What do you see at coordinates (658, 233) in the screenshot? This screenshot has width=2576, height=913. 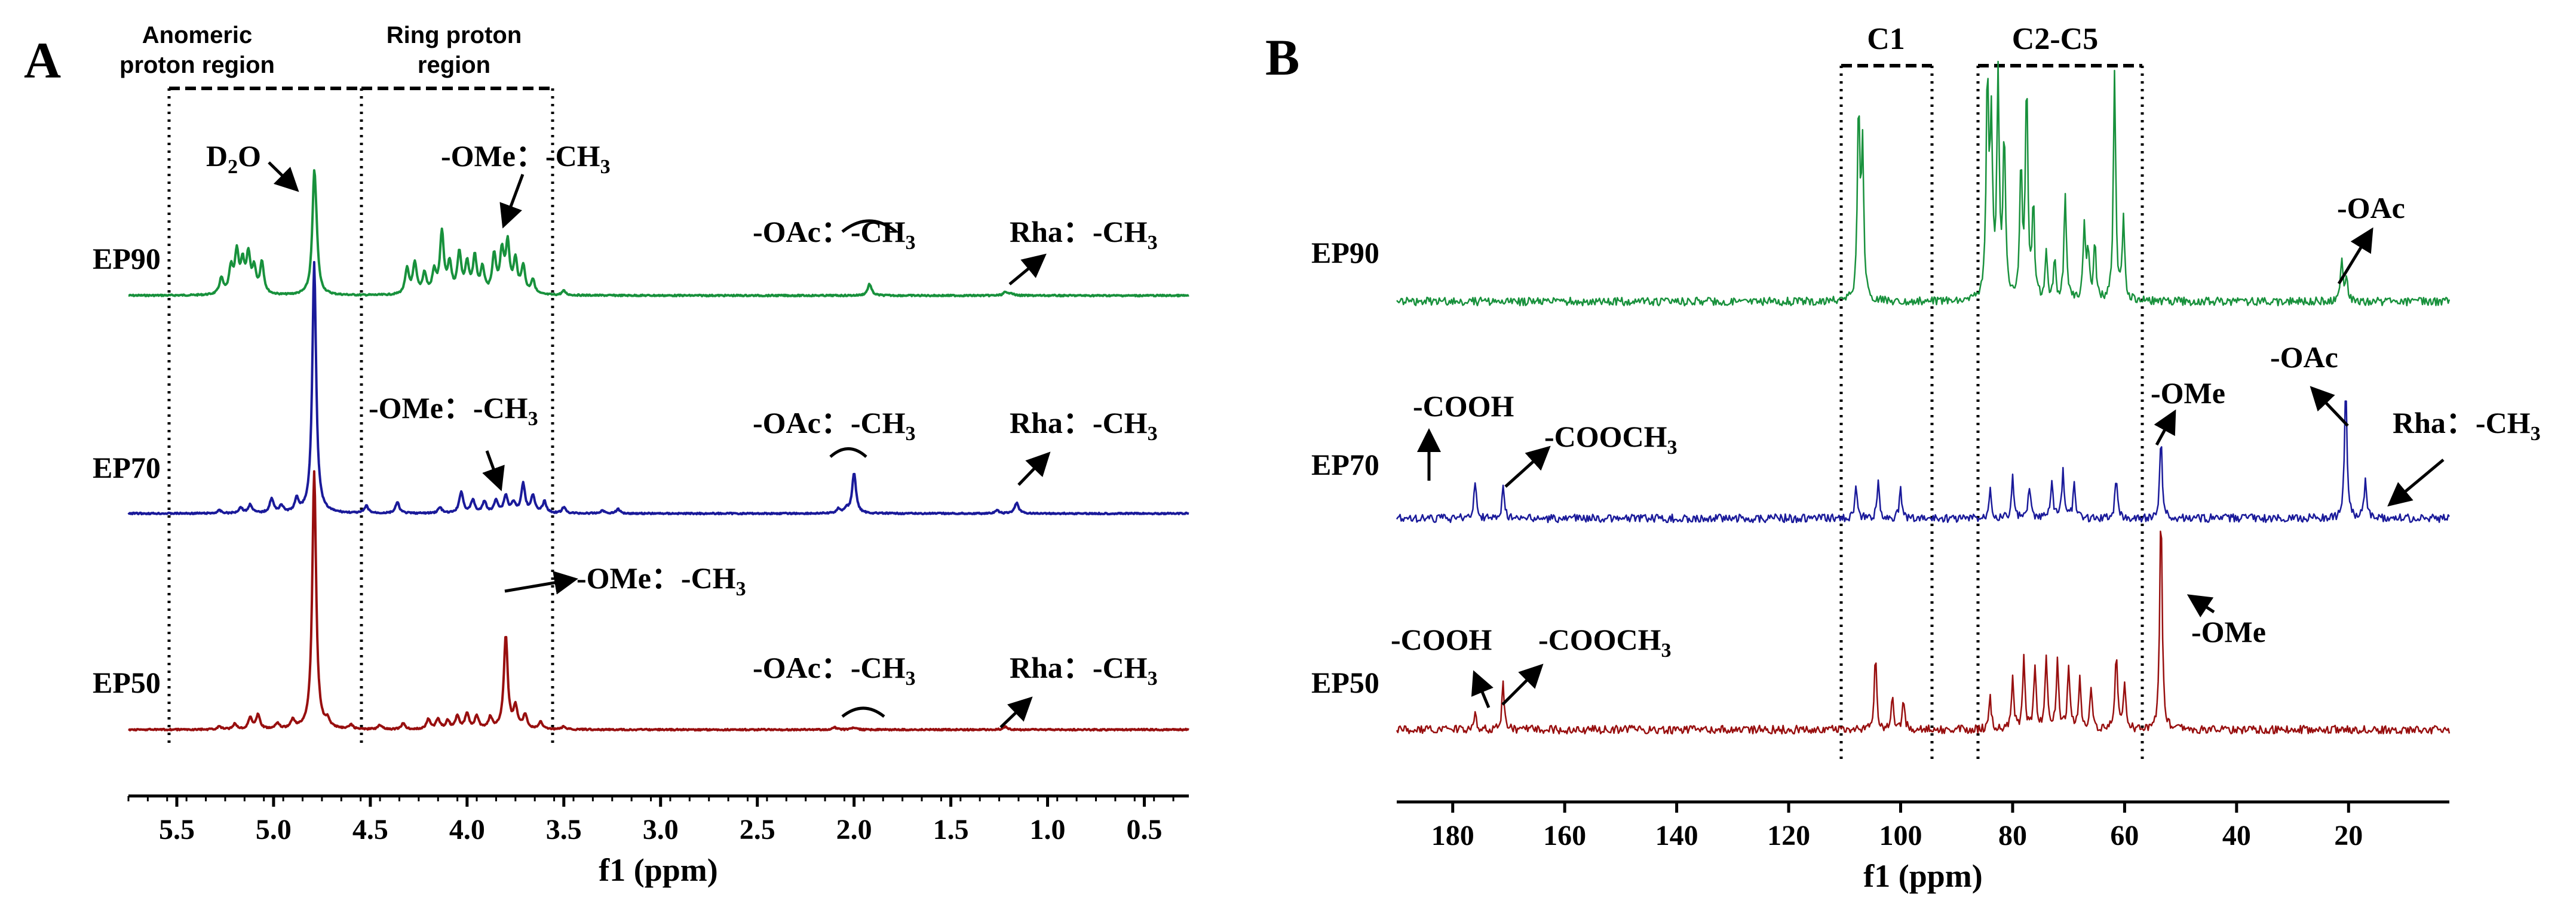 I see `spectrum-a-ep90` at bounding box center [658, 233].